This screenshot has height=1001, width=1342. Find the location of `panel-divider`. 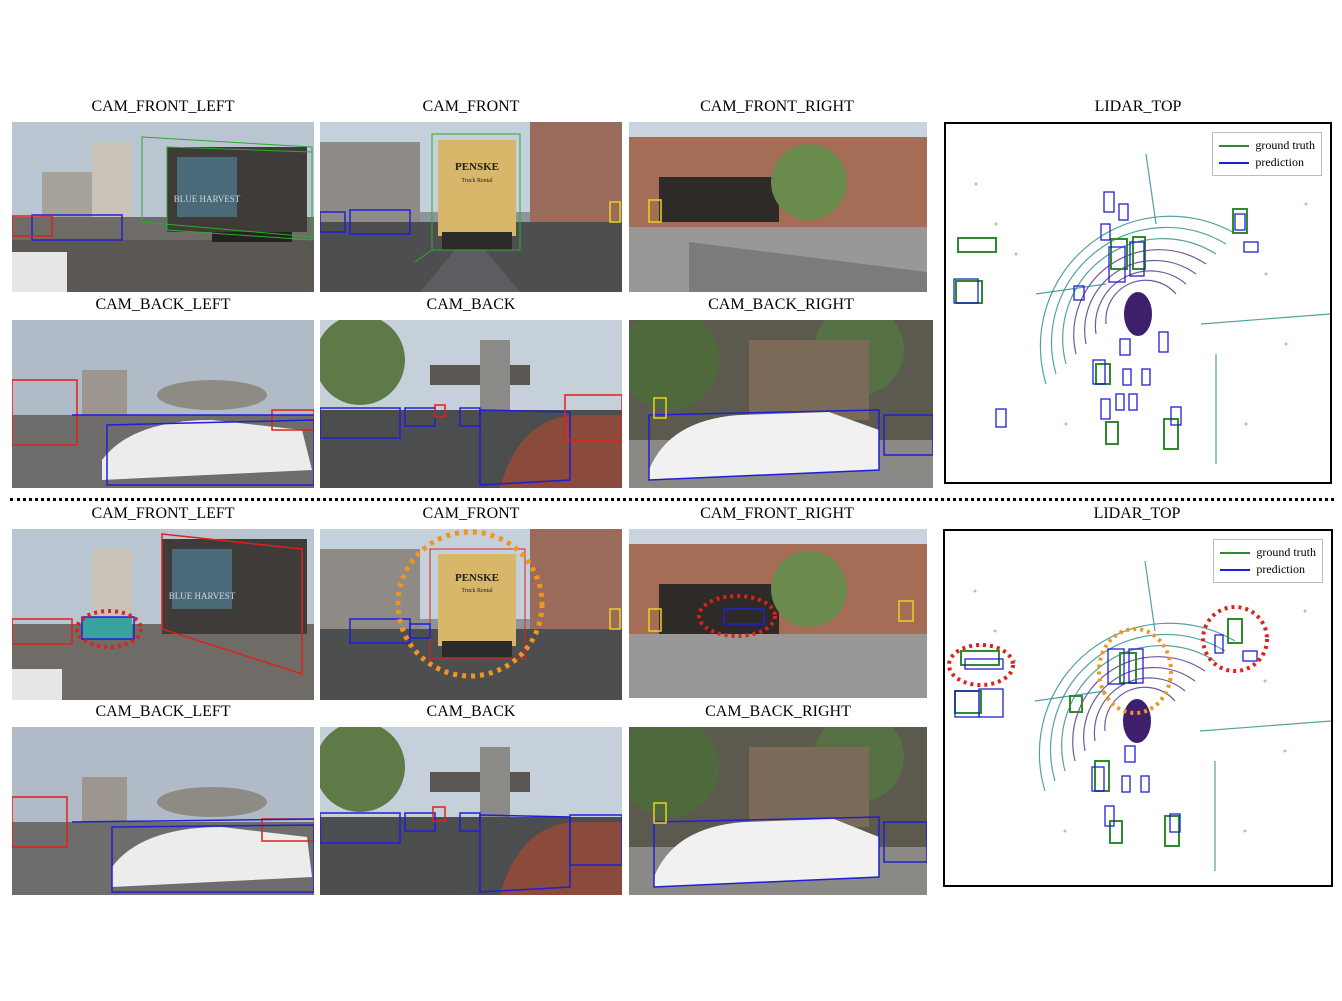

panel-divider is located at coordinates (672, 499).